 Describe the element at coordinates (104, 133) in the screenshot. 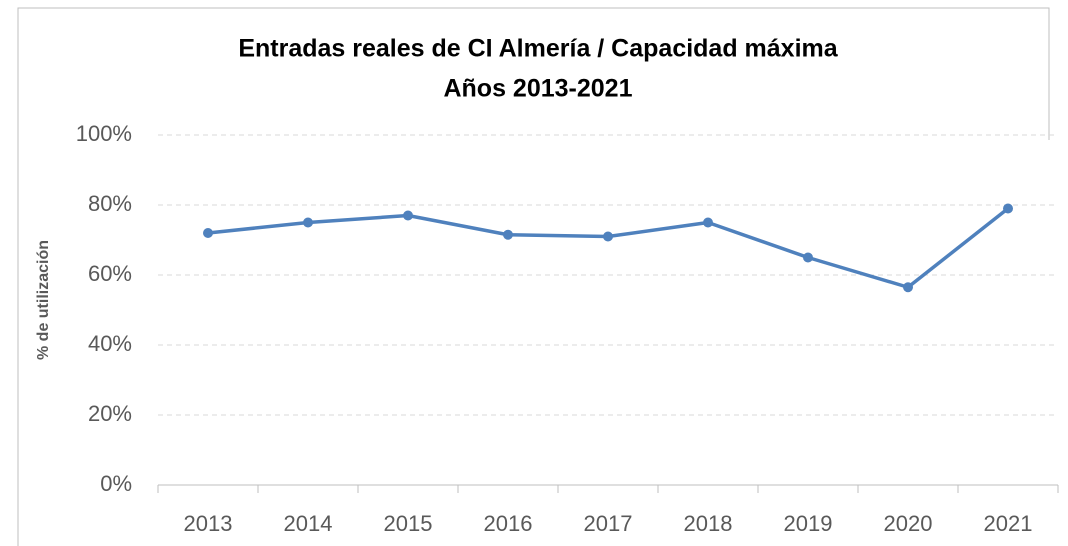

I see `y-tick-label: 100%` at that location.